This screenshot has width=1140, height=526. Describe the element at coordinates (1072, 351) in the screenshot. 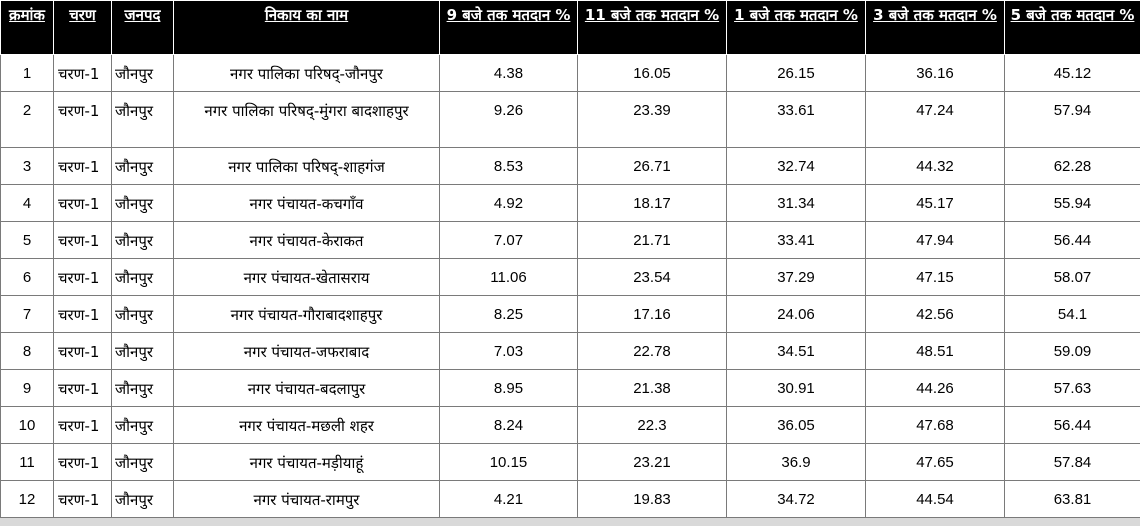

I see `turnout-5pm-cell: 59.09` at that location.